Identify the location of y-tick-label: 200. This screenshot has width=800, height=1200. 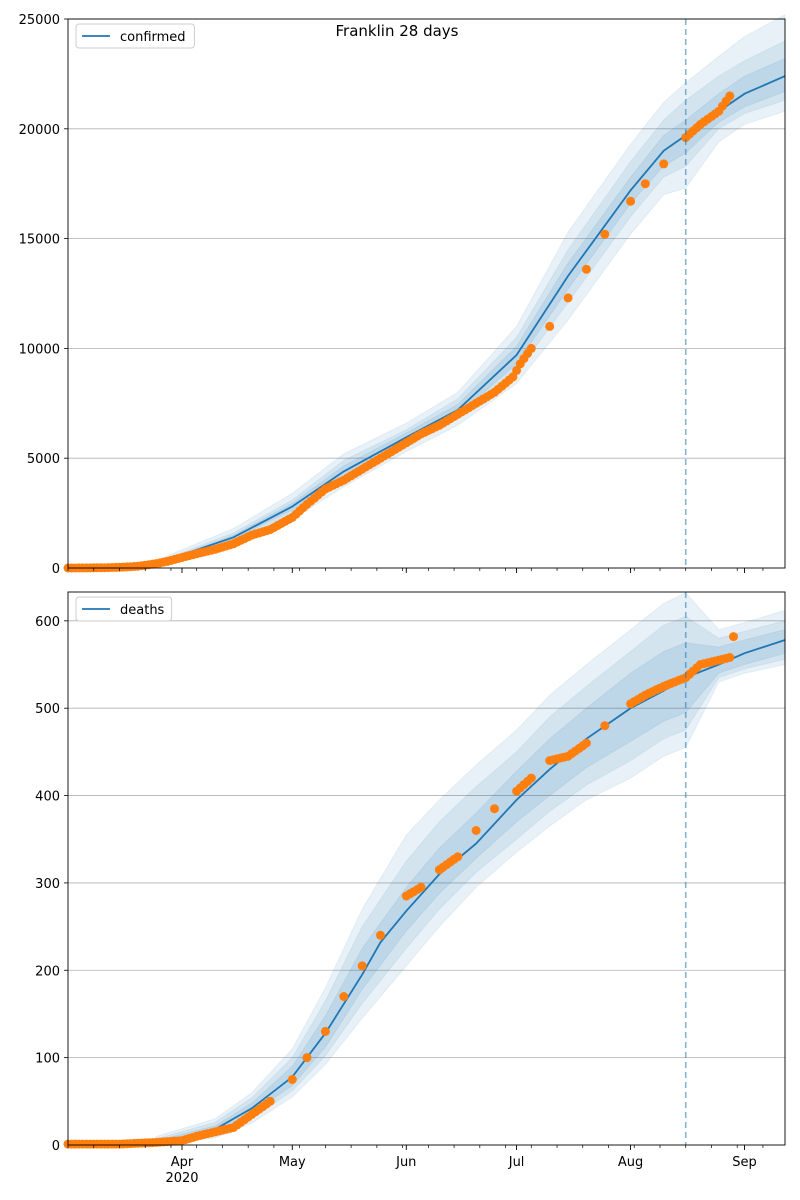
(47, 971).